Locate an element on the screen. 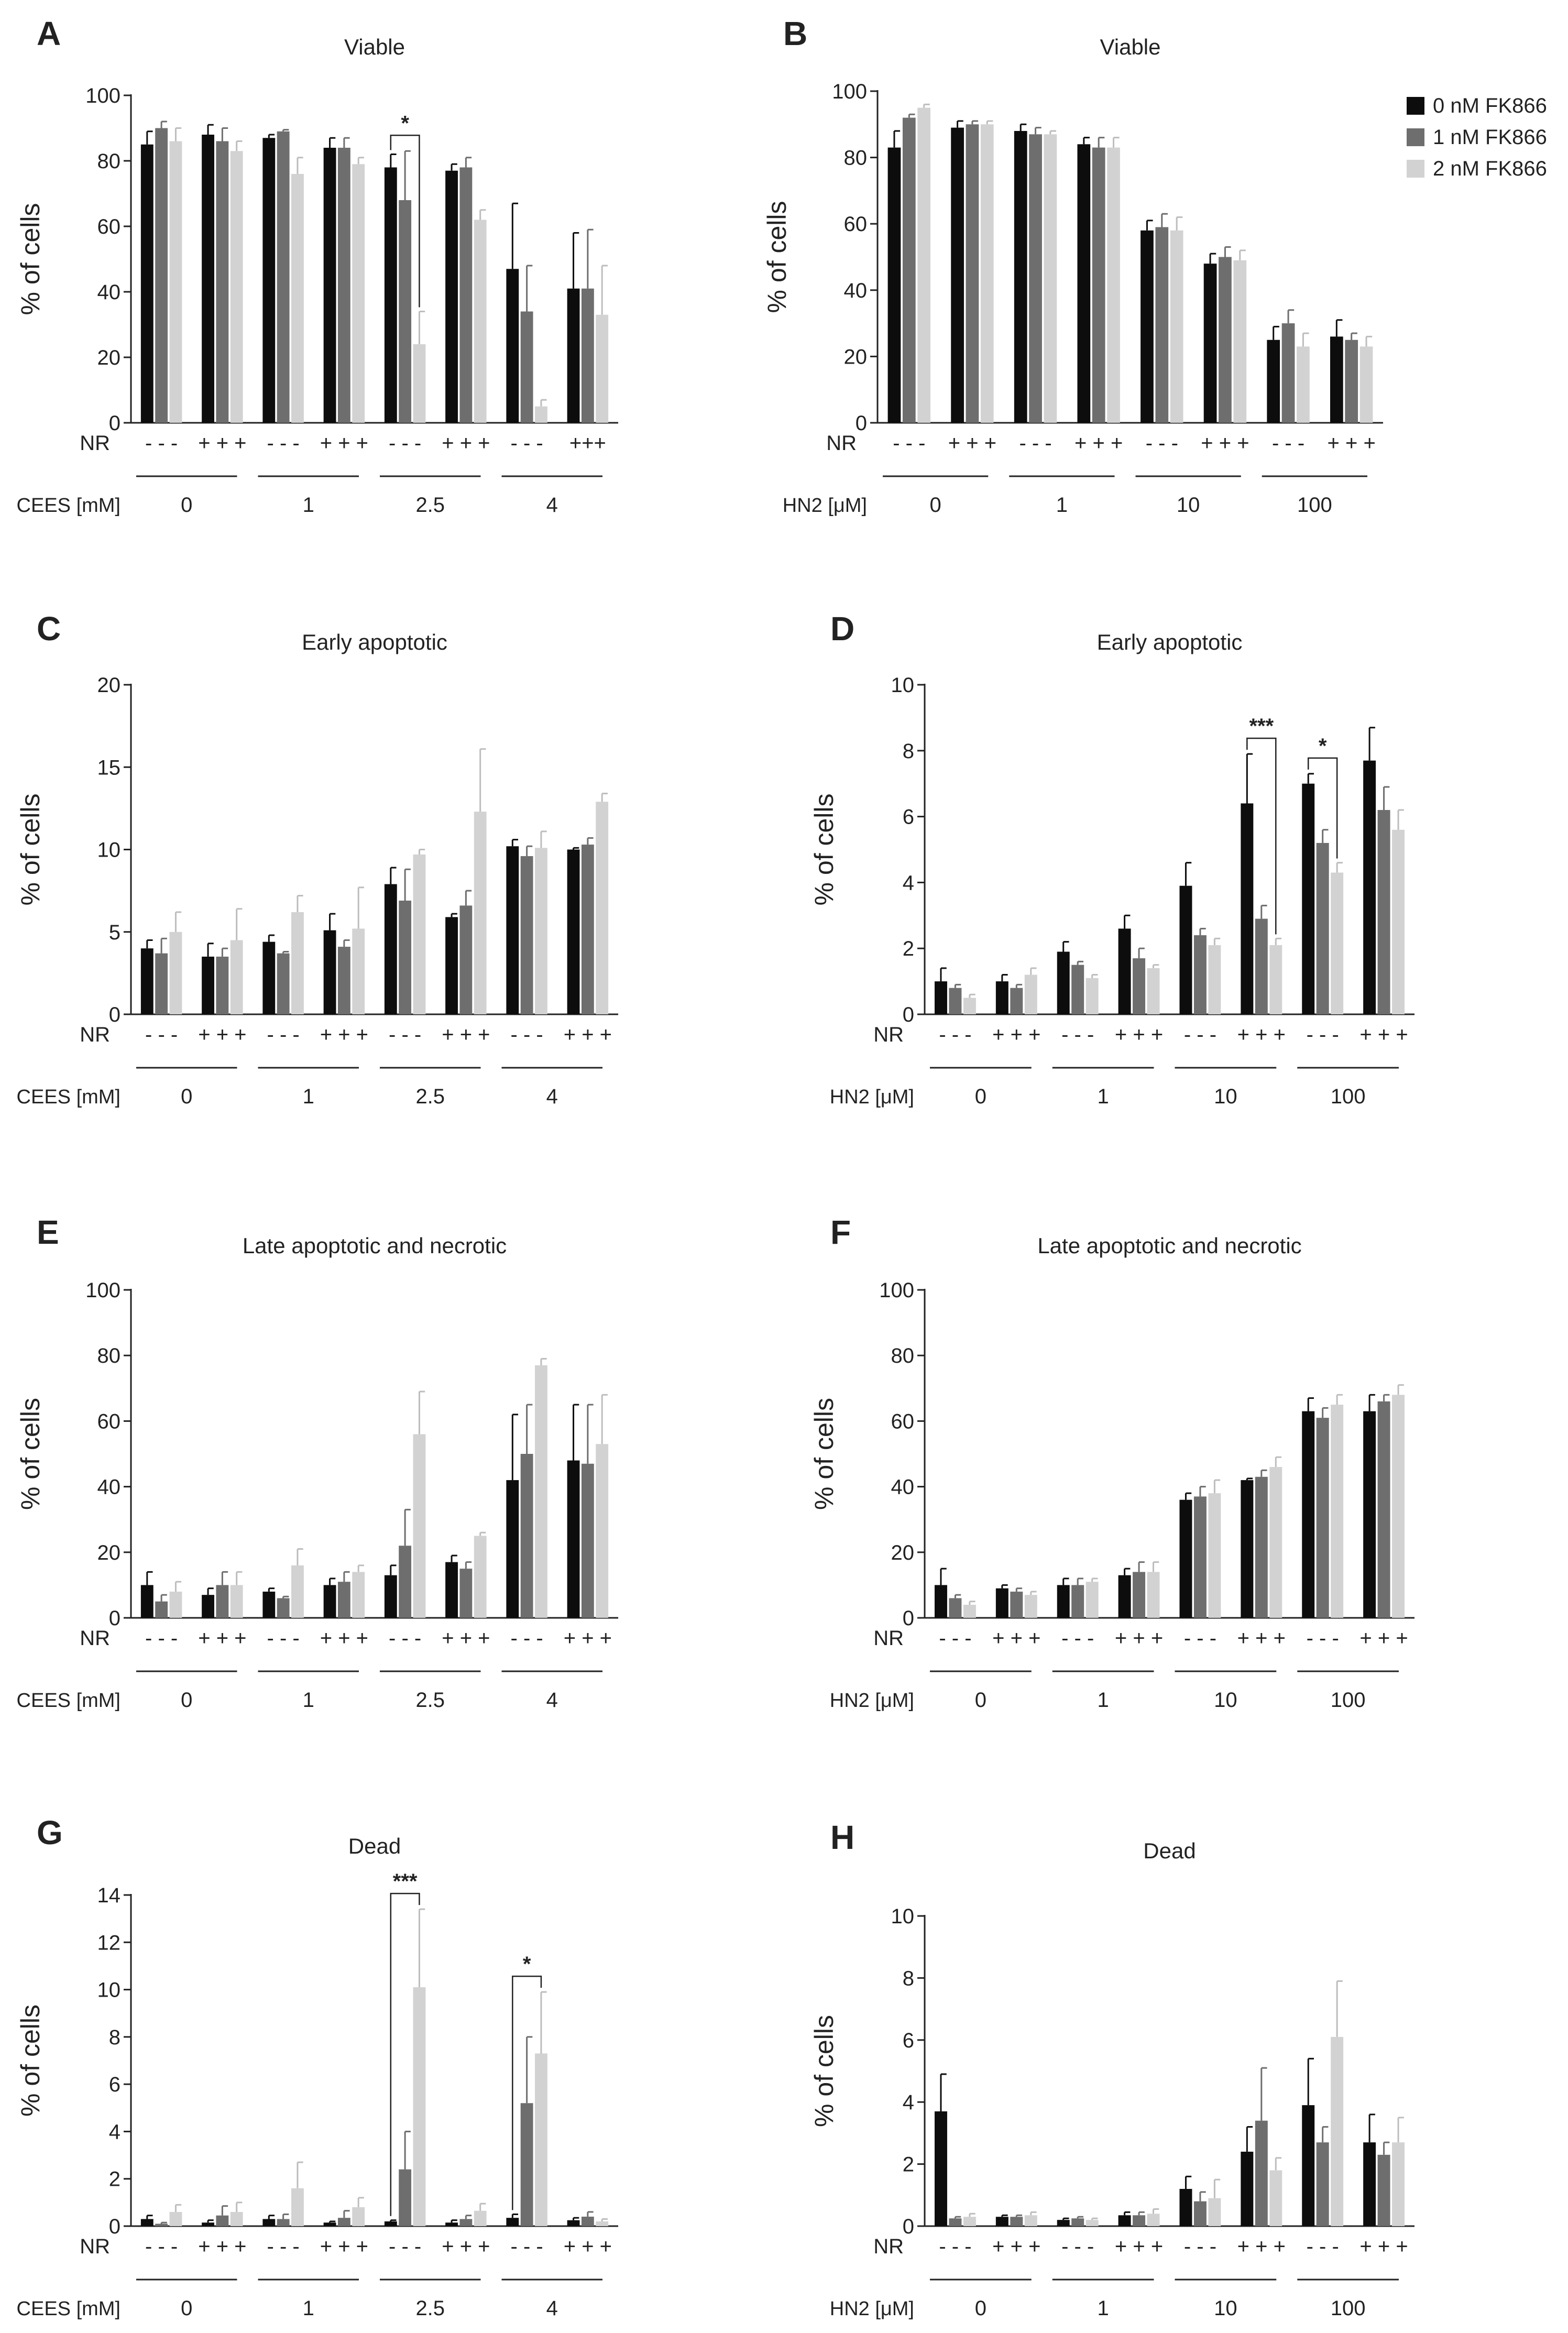 The width and height of the screenshot is (1568, 2333). y-tick-label: 15 is located at coordinates (109, 767).